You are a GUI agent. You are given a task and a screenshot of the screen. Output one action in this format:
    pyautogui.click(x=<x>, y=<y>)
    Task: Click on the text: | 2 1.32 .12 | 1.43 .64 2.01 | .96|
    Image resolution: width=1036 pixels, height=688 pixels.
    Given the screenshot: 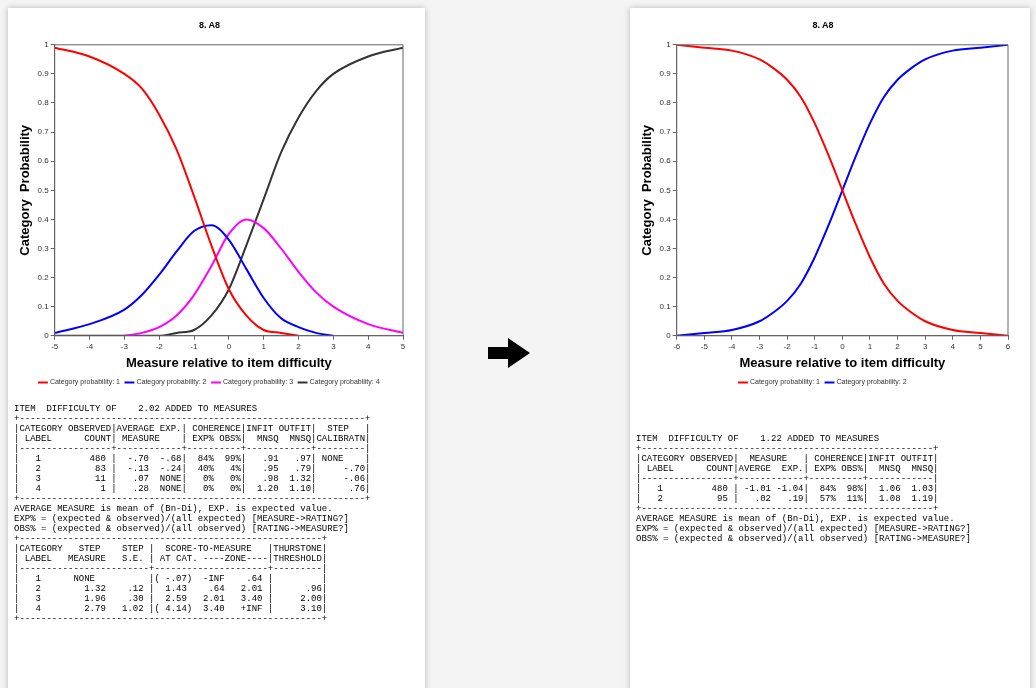 What is the action you would take?
    pyautogui.click(x=171, y=589)
    